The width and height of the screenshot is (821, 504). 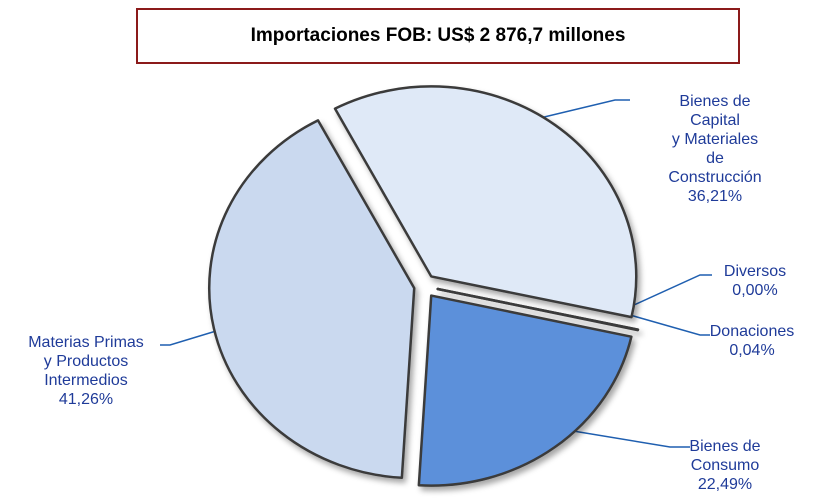 I want to click on slice-value: 22,49%, so click(x=725, y=484).